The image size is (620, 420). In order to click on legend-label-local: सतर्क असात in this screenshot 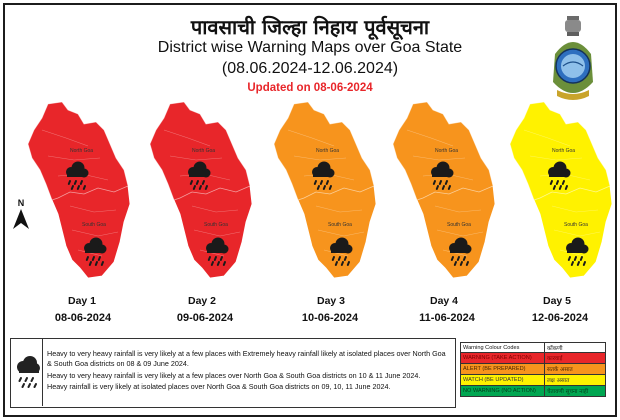, I will do `click(575, 369)`.